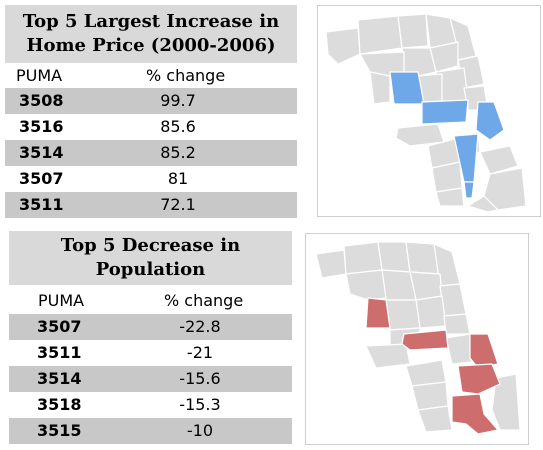 This screenshot has height=450, width=543. Describe the element at coordinates (39, 75) in the screenshot. I see `top-col-puma-header: PUMA` at that location.